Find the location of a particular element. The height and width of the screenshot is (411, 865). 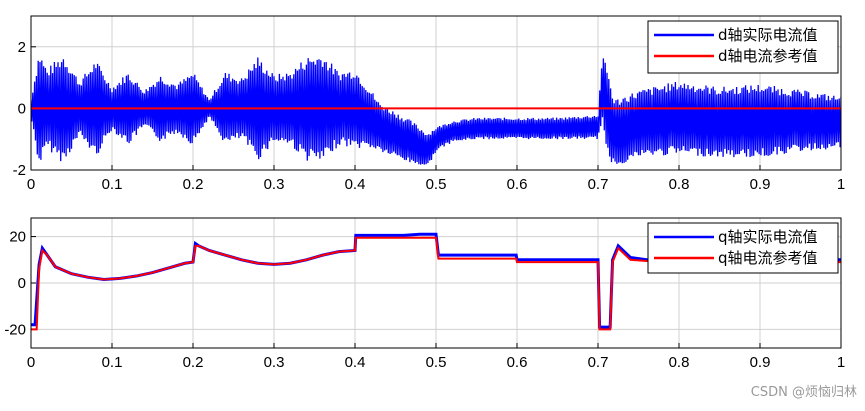

legend-label-1: d轴实际电流值 is located at coordinates (768, 35).